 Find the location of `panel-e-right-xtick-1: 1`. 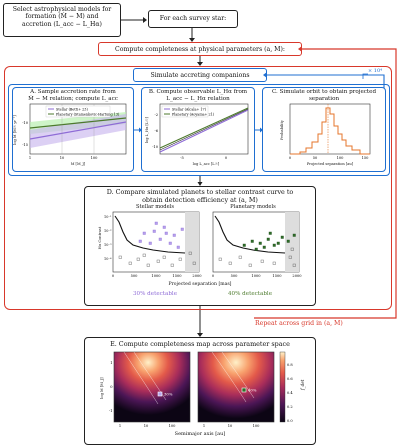

panel-e-right-xtick-1: 1 is located at coordinates (204, 426).